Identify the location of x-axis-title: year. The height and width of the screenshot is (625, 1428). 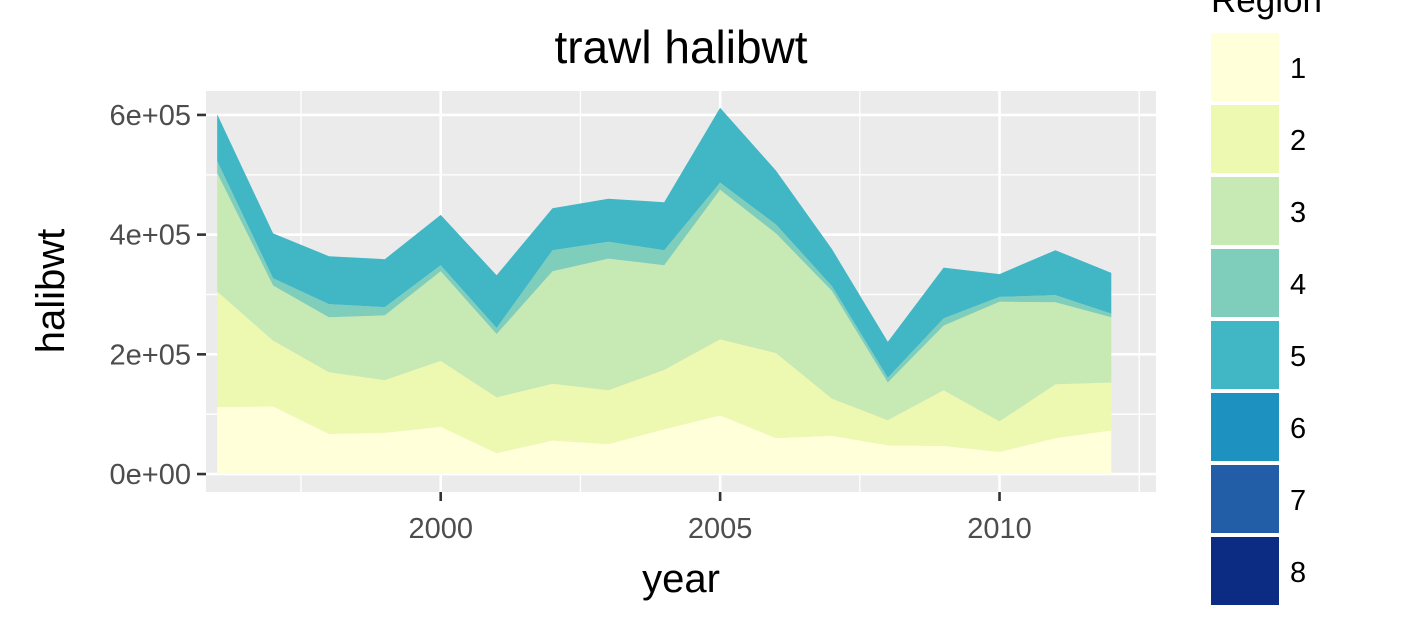
(681, 579).